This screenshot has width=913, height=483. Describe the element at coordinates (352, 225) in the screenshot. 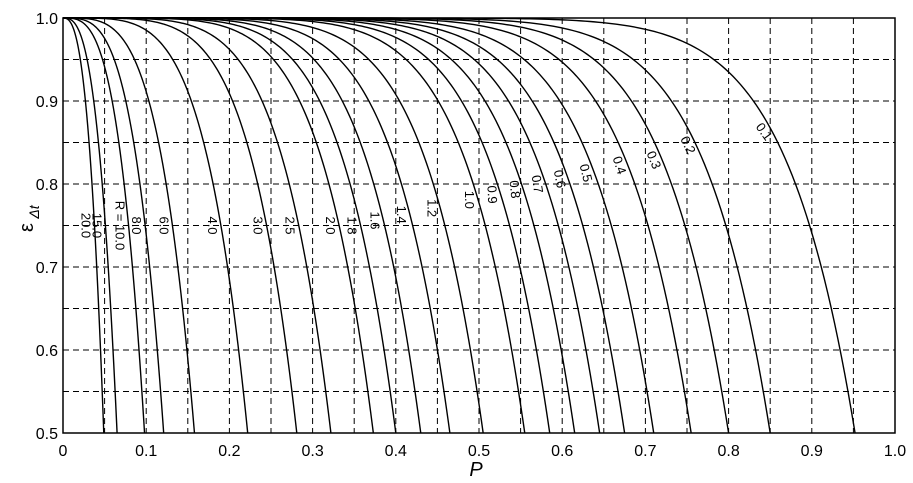

I see `curve-label-1.8: 1.8` at that location.